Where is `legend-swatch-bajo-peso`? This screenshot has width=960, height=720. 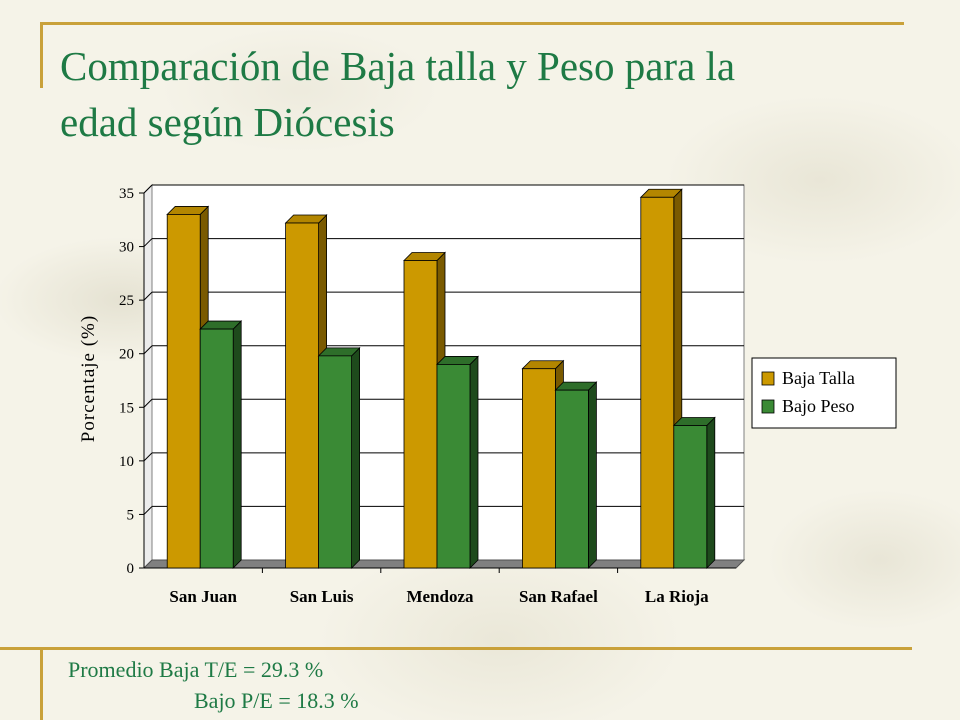 legend-swatch-bajo-peso is located at coordinates (768, 406).